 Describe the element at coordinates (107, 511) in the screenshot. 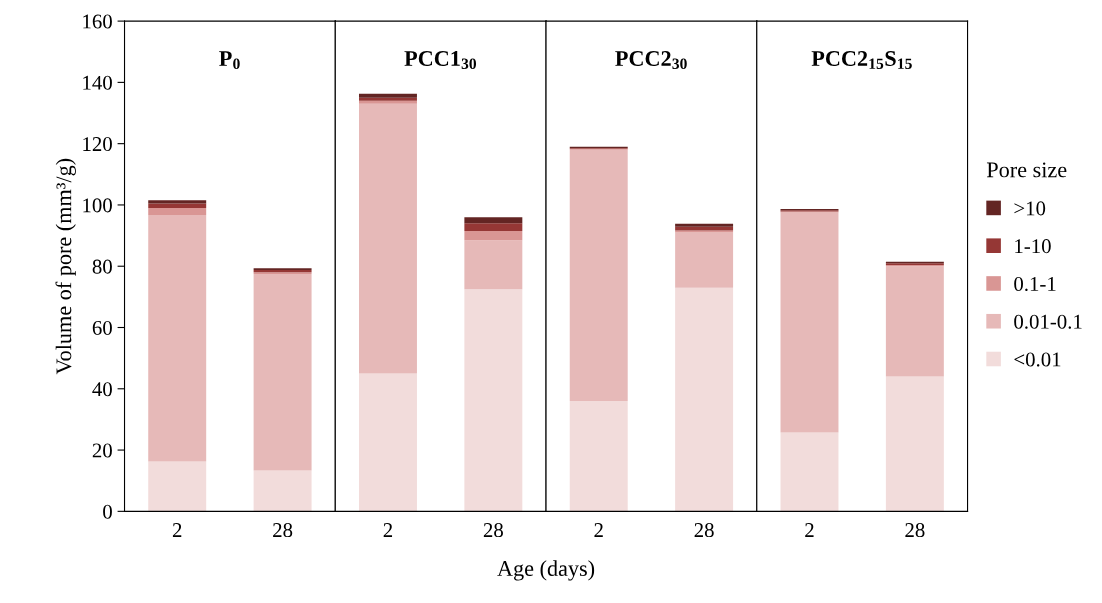

I see `y-tick-label: 0` at that location.